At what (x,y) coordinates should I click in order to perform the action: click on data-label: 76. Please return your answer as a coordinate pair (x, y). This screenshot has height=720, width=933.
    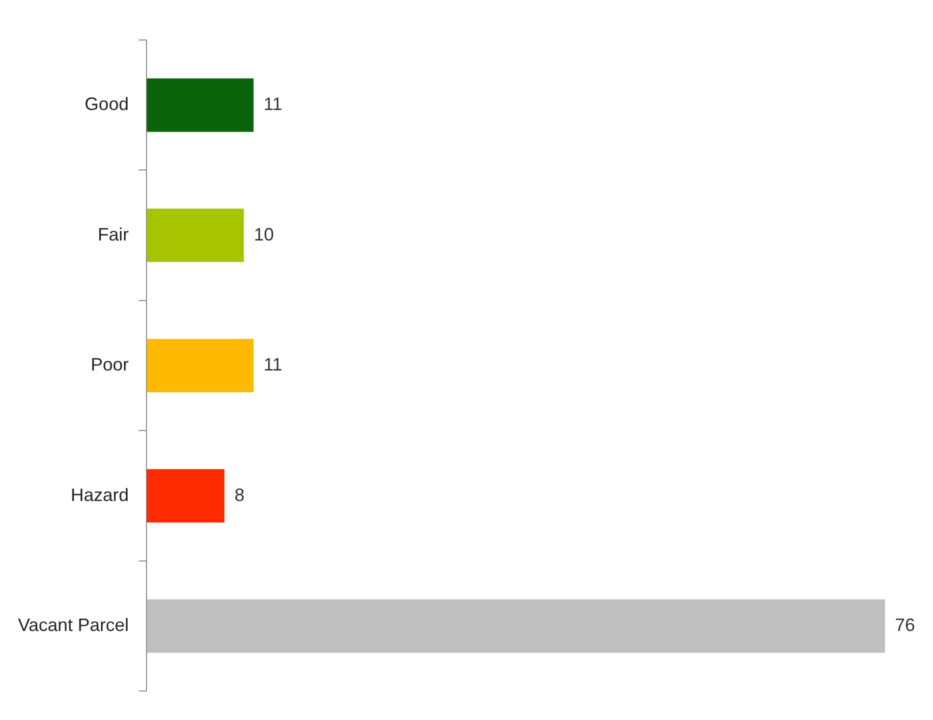
    Looking at the image, I should click on (905, 625).